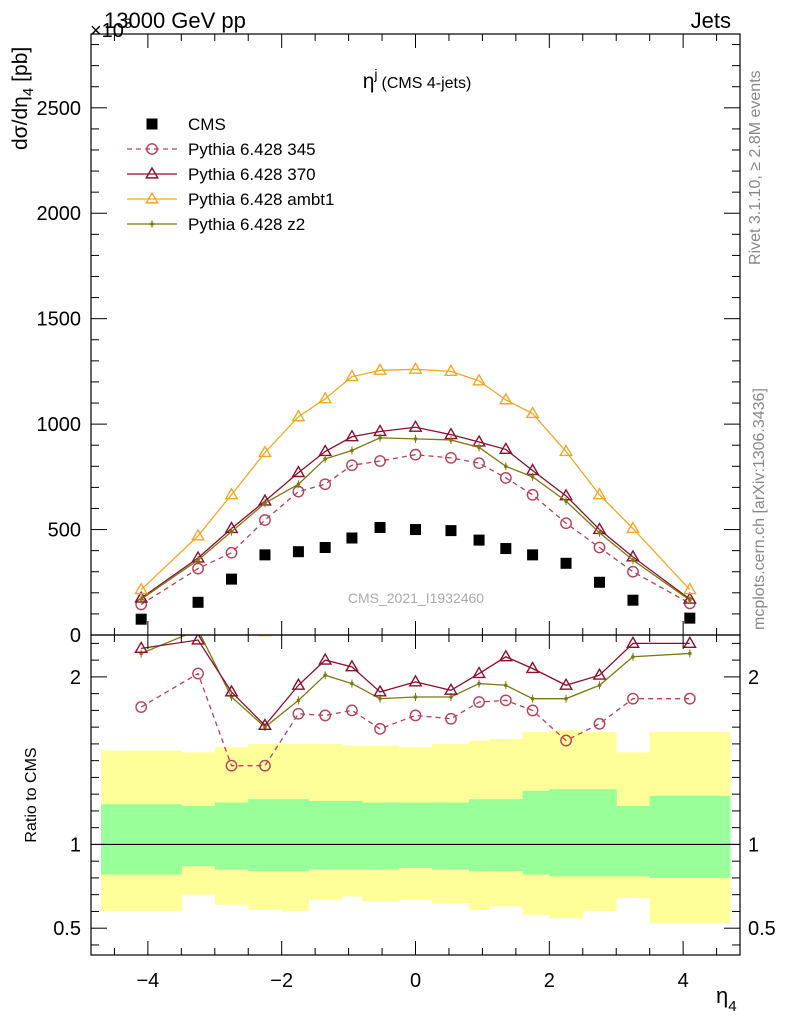 The height and width of the screenshot is (1024, 786). What do you see at coordinates (261, 199) in the screenshot?
I see `legend-label-3: Pythia 6.428 ambt1` at bounding box center [261, 199].